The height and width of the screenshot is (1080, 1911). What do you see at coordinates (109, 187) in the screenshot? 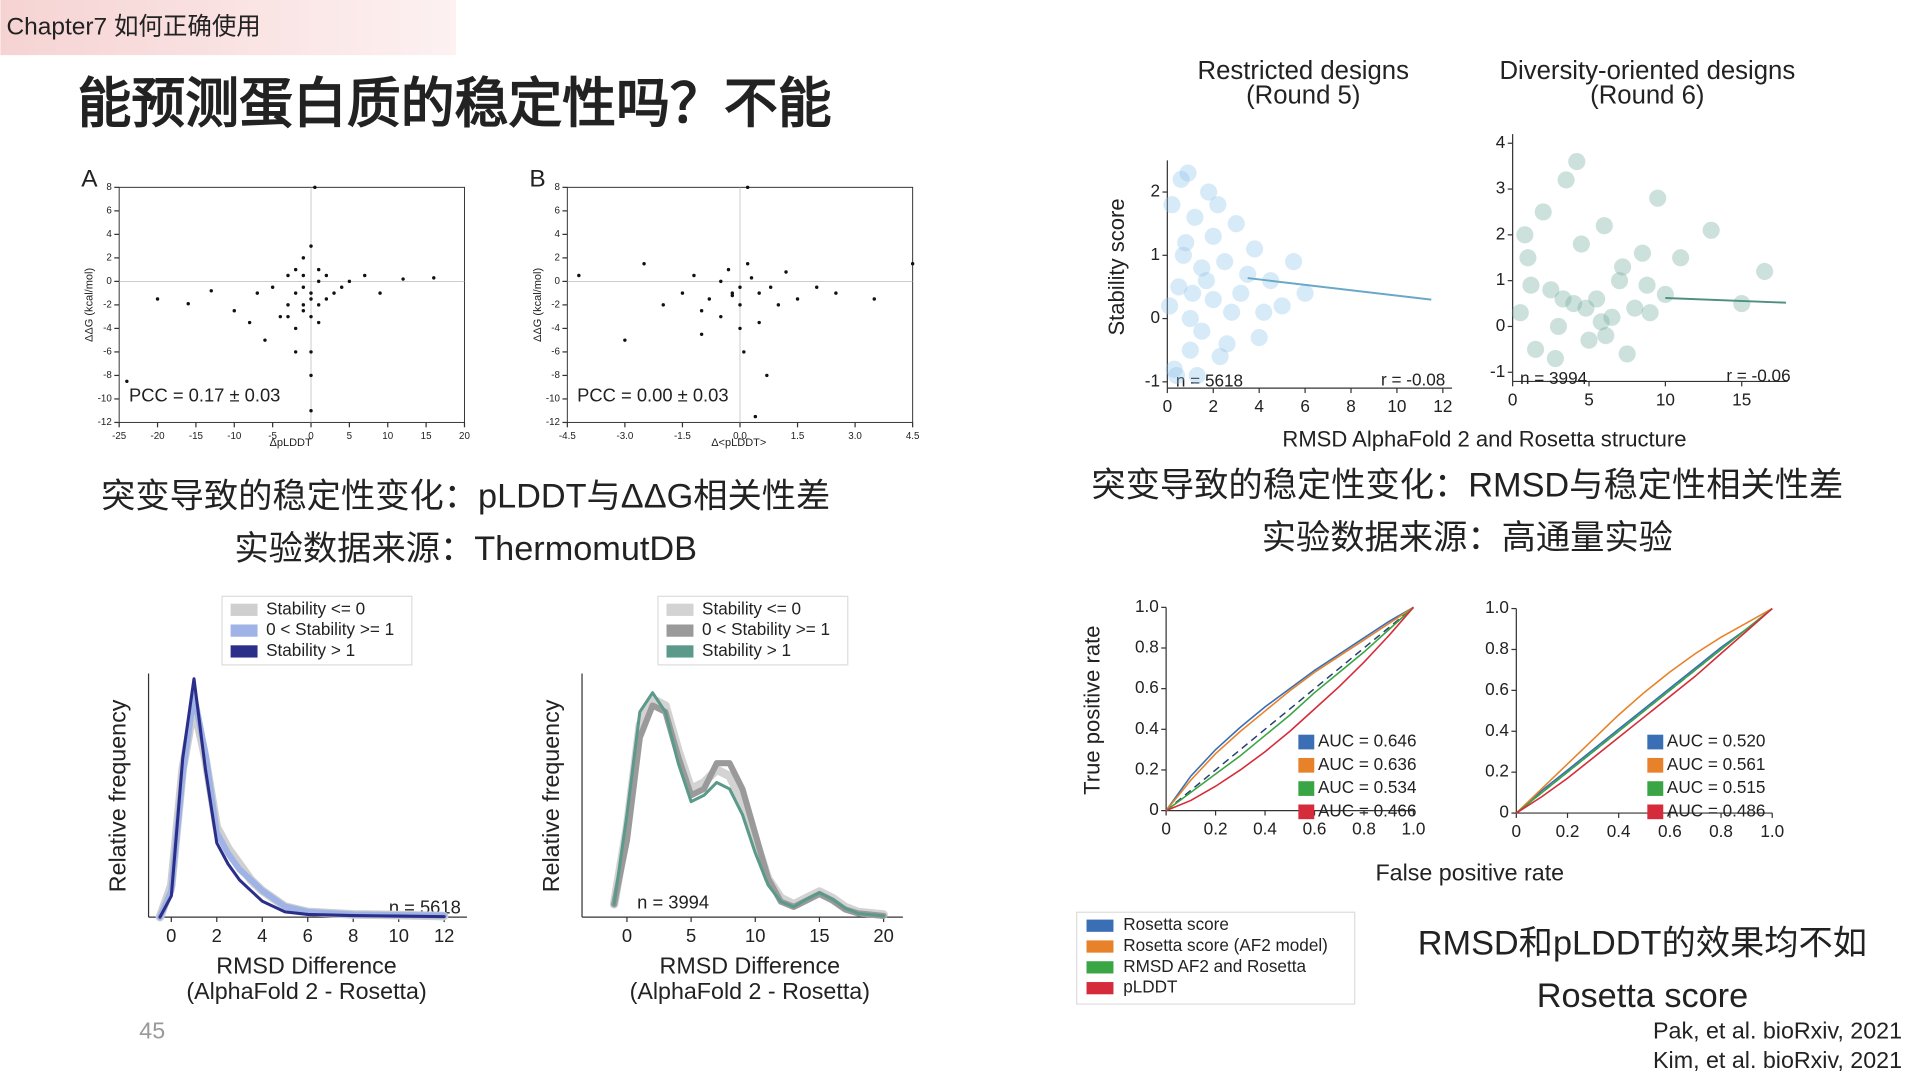
I see `y-tick-label: 8` at bounding box center [109, 187].